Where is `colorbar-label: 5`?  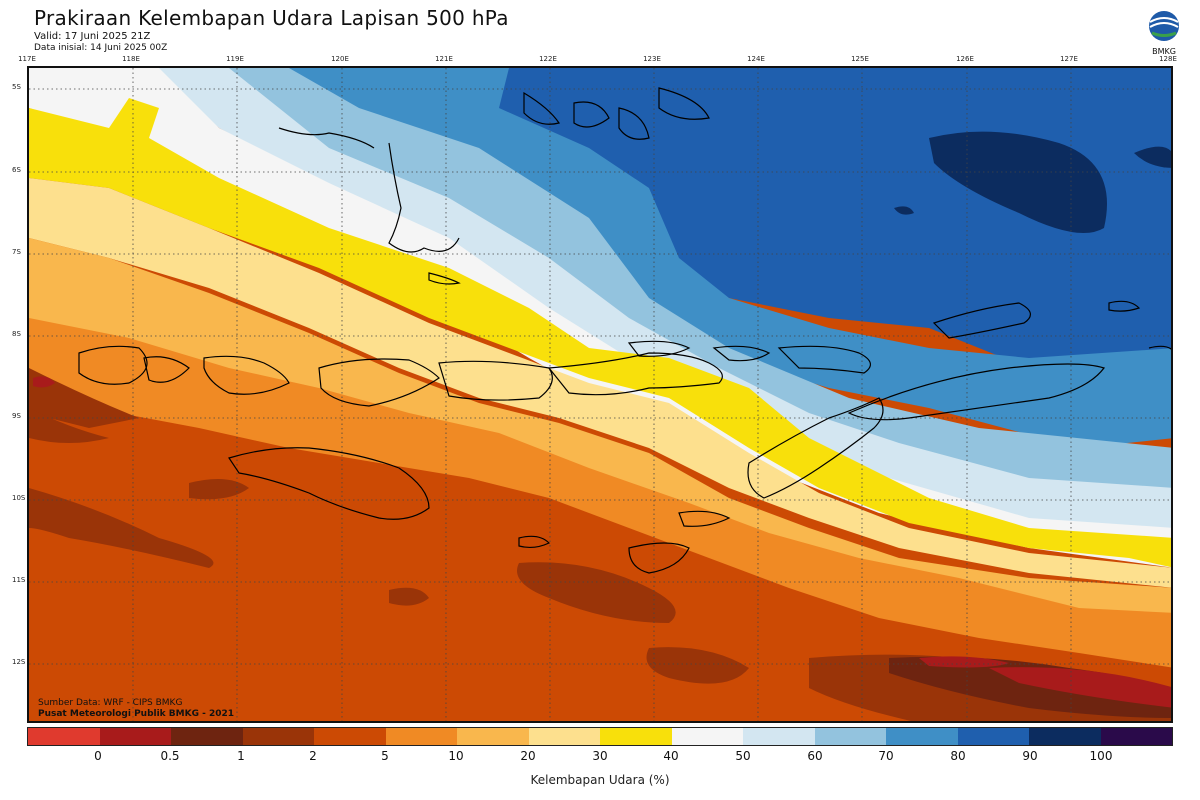
colorbar-label: 5 is located at coordinates (385, 756).